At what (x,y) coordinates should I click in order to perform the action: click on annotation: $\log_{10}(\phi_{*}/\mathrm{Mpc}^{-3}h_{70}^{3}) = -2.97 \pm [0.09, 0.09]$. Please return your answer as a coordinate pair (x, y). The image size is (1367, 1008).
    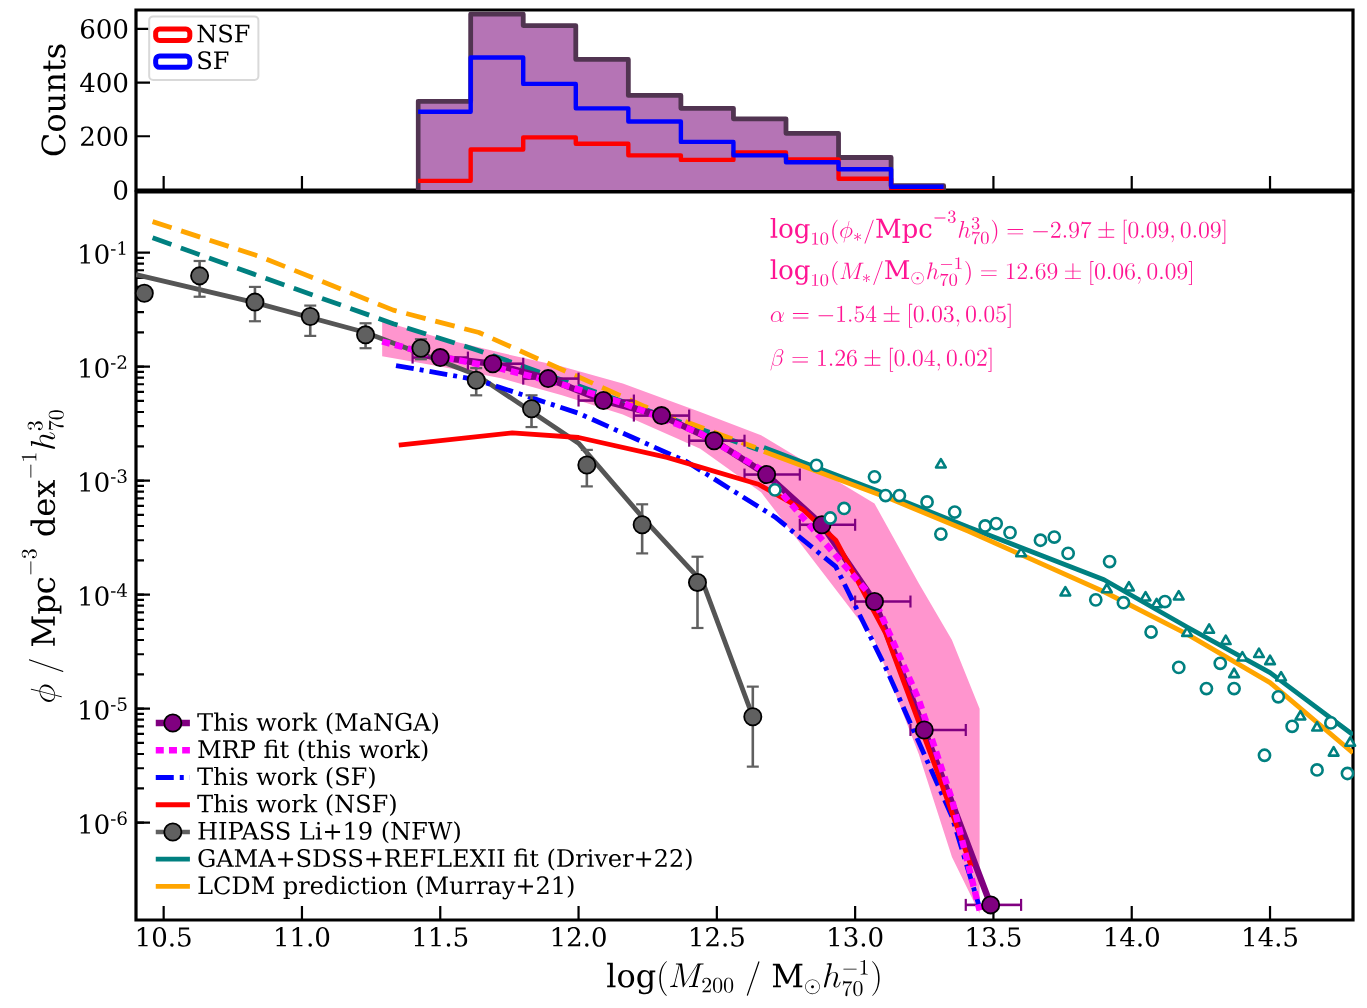
    Looking at the image, I should click on (998, 227).